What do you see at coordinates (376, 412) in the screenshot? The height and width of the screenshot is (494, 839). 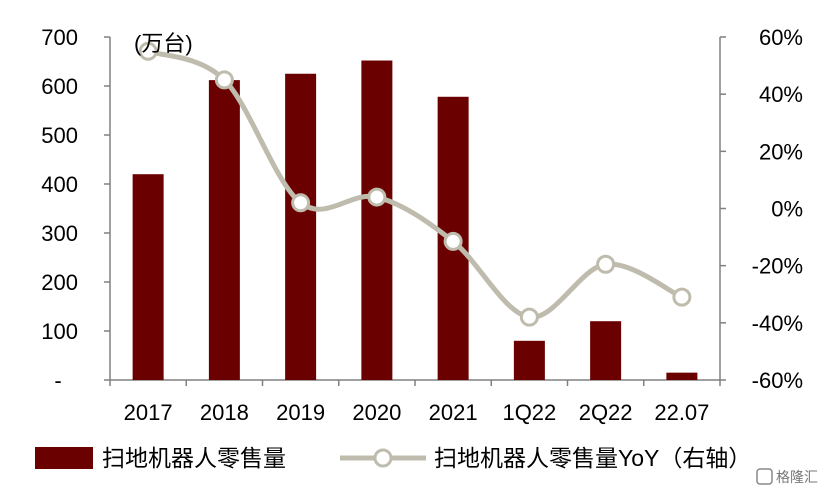 I see `x-tick-label: 2020` at bounding box center [376, 412].